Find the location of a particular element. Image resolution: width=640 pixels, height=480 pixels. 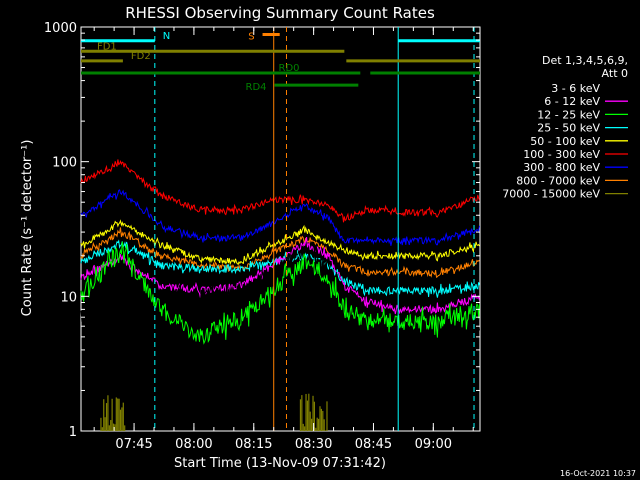

series-line-6-12kev is located at coordinates (280, 275).